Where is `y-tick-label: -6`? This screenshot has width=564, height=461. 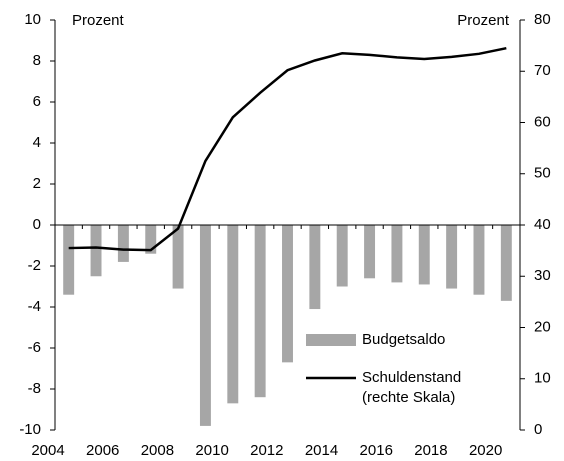 y-tick-label: -6 is located at coordinates (34, 347).